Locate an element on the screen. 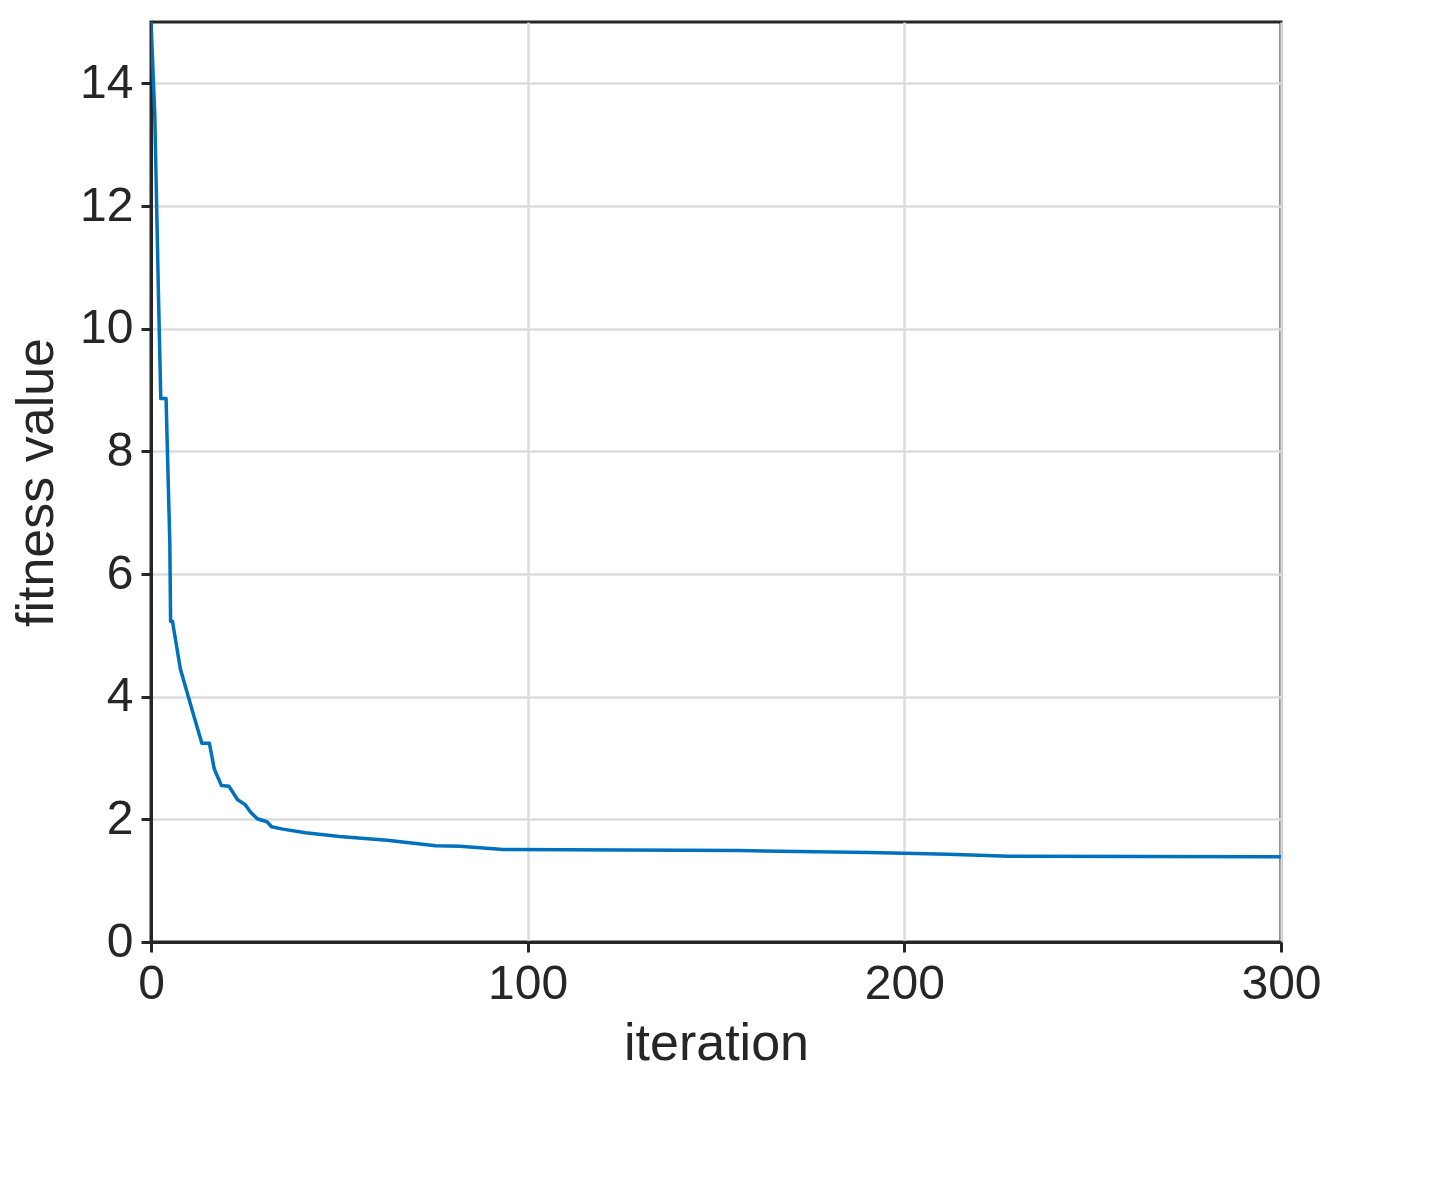 This screenshot has height=1195, width=1449. y-tick-label: 10 is located at coordinates (107, 327).